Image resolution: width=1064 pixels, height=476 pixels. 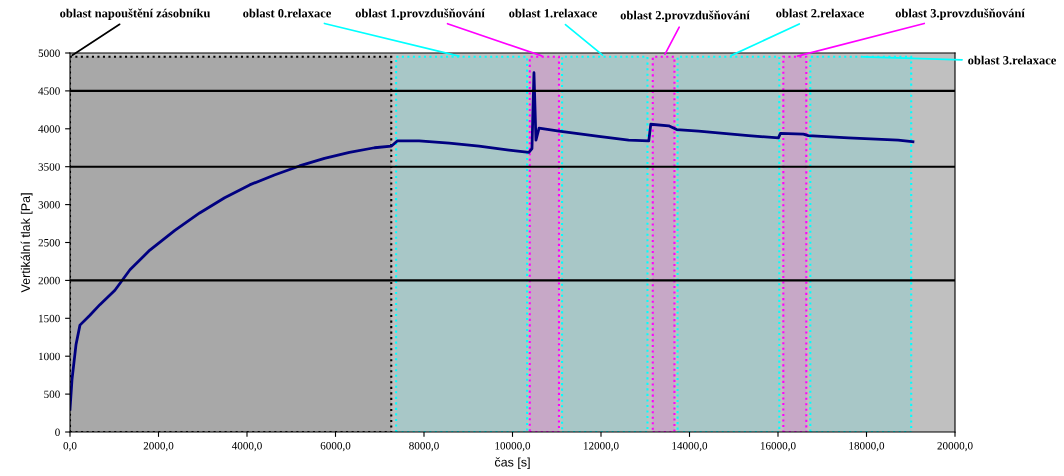 I want to click on x-tick-label: 10000,0, so click(x=513, y=447).